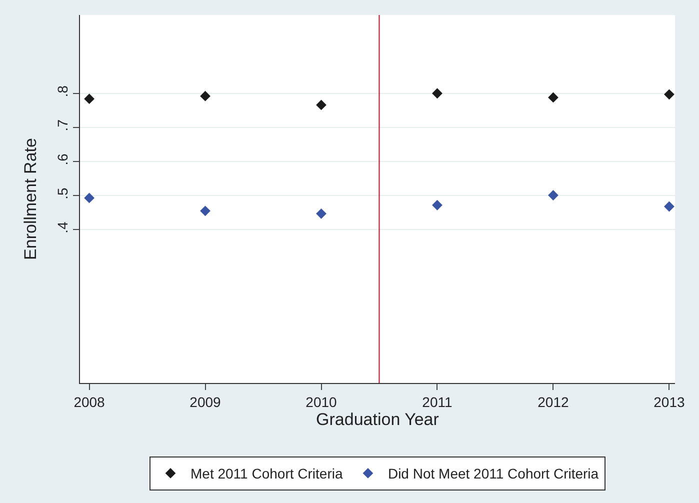 The width and height of the screenshot is (699, 503). I want to click on x-tick-label: 2010, so click(322, 402).